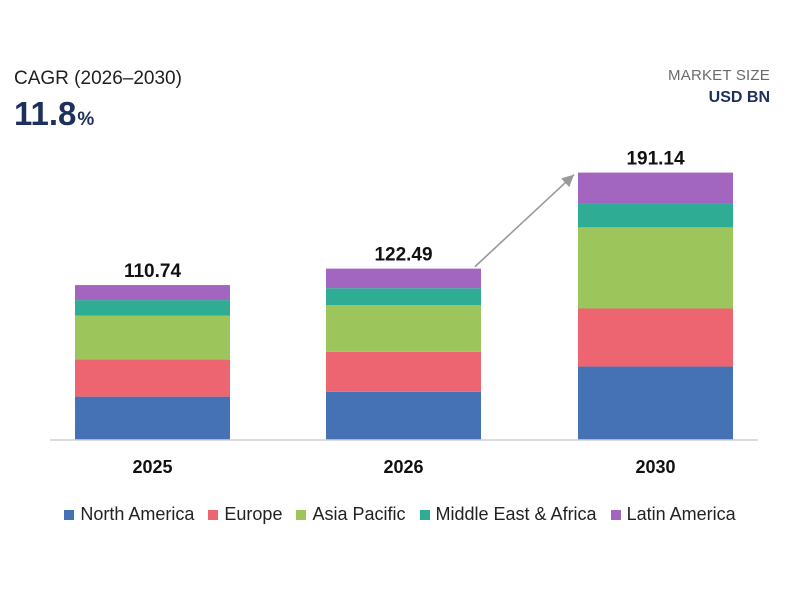 The height and width of the screenshot is (600, 800). What do you see at coordinates (655, 268) in the screenshot?
I see `bar-2030-asia-pacific` at bounding box center [655, 268].